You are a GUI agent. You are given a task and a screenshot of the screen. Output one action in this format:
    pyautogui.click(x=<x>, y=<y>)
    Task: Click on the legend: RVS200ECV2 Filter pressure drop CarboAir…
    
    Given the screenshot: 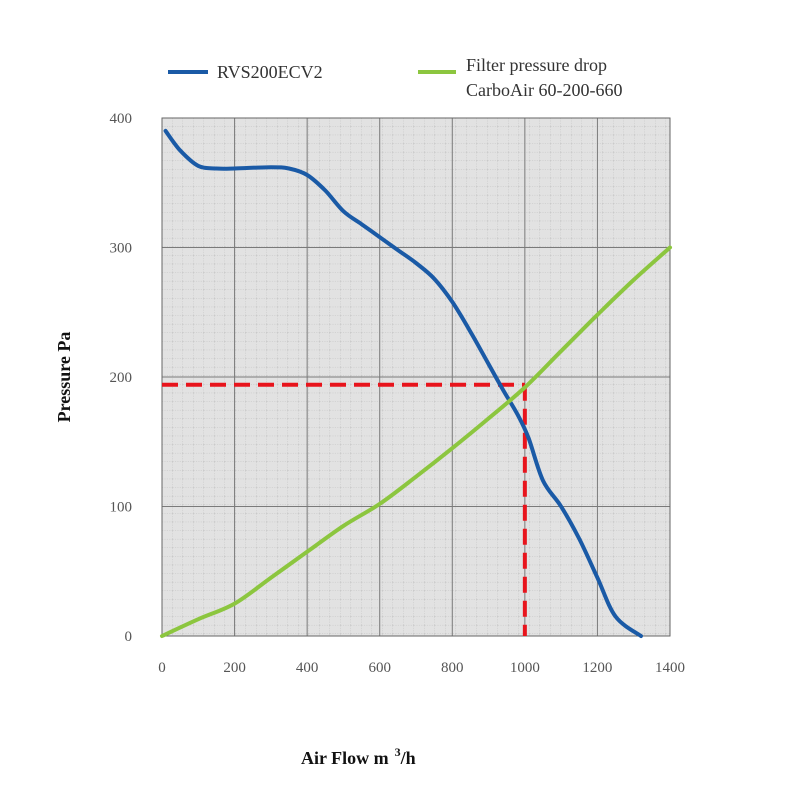 What is the action you would take?
    pyautogui.click(x=395, y=77)
    